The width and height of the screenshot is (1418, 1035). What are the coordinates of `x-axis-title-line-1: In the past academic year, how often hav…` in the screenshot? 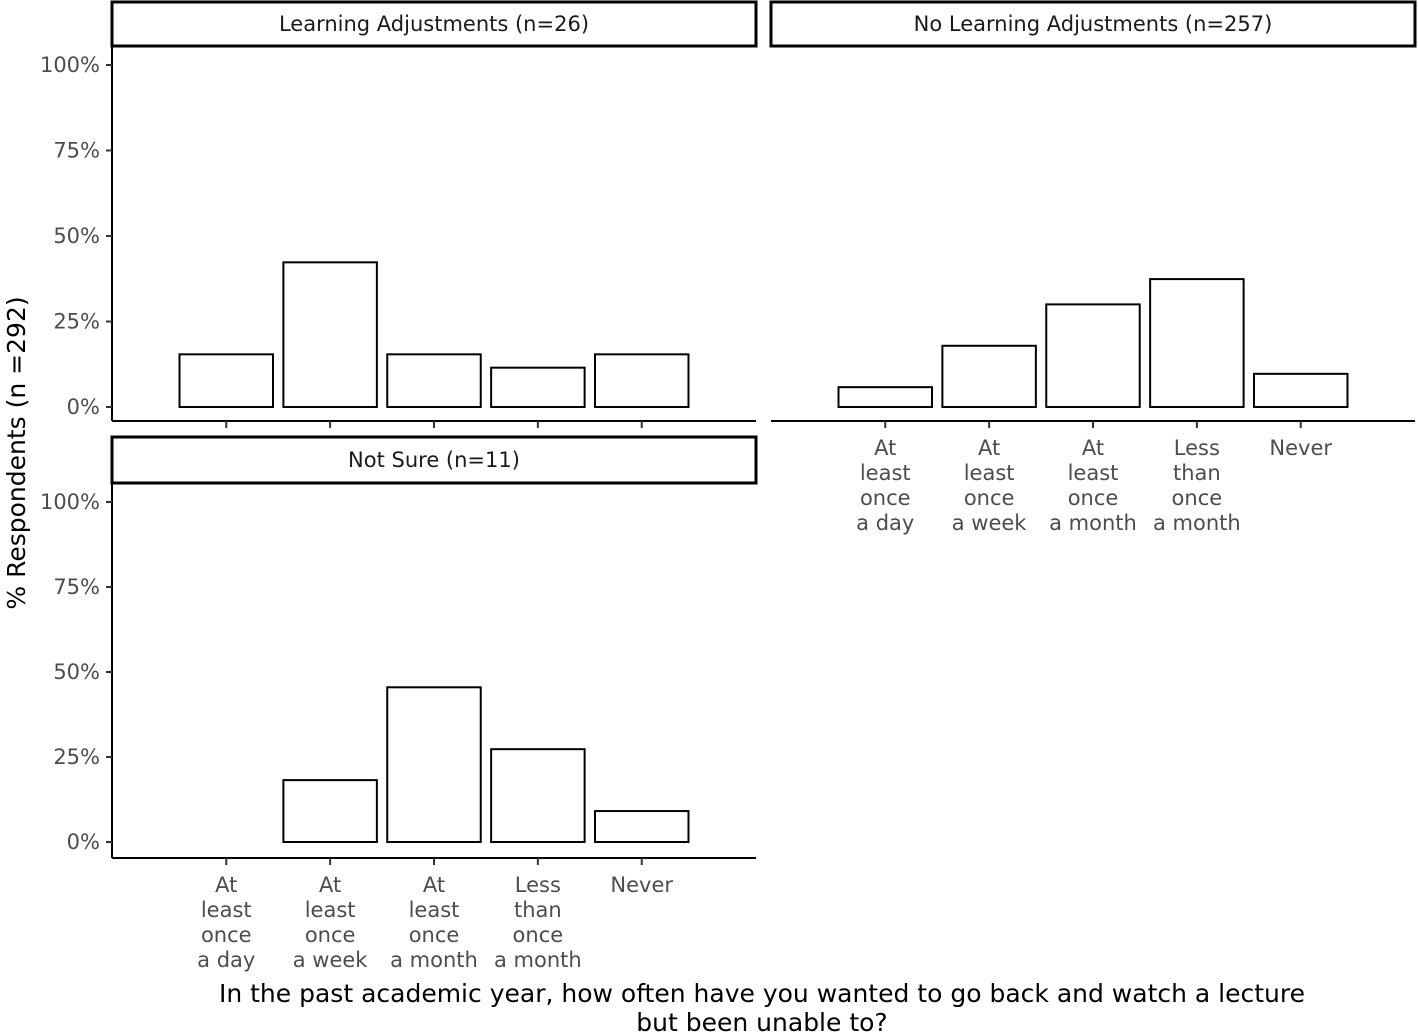 It's located at (762, 993).